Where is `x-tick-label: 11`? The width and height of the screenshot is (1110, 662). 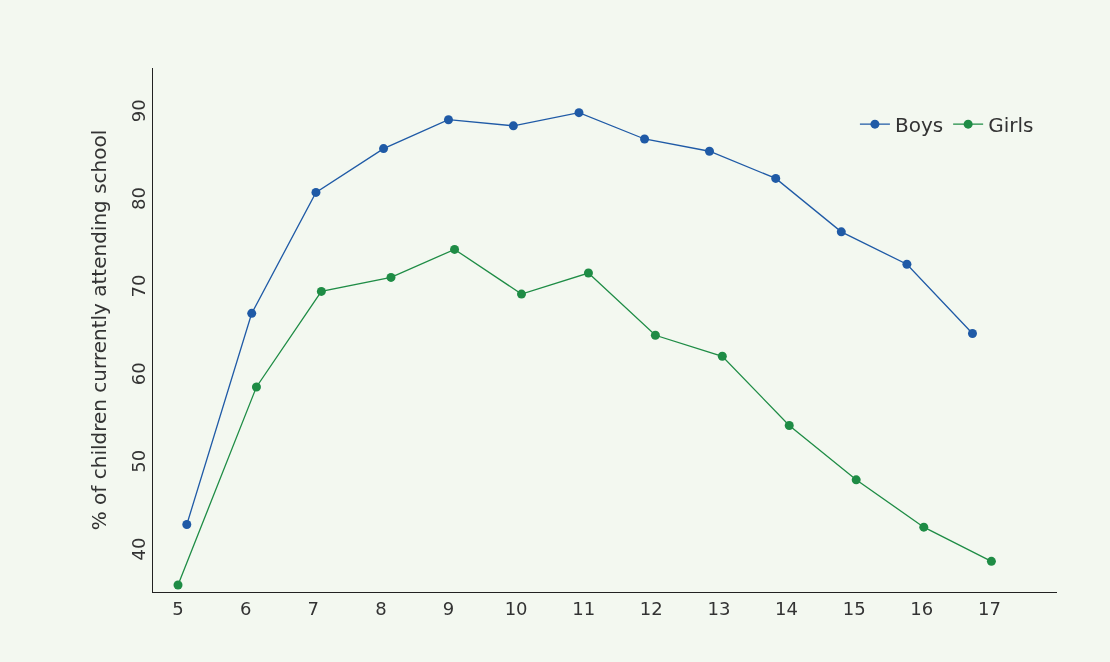 x-tick-label: 11 is located at coordinates (584, 608).